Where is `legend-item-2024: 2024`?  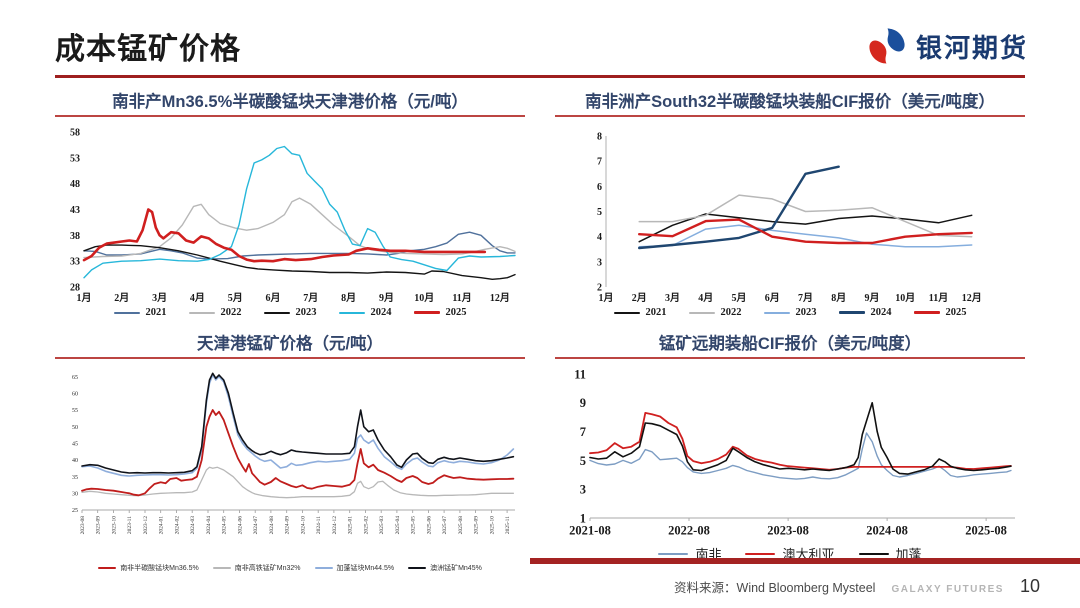
legend-item-2024: 2024 is located at coordinates (365, 312).